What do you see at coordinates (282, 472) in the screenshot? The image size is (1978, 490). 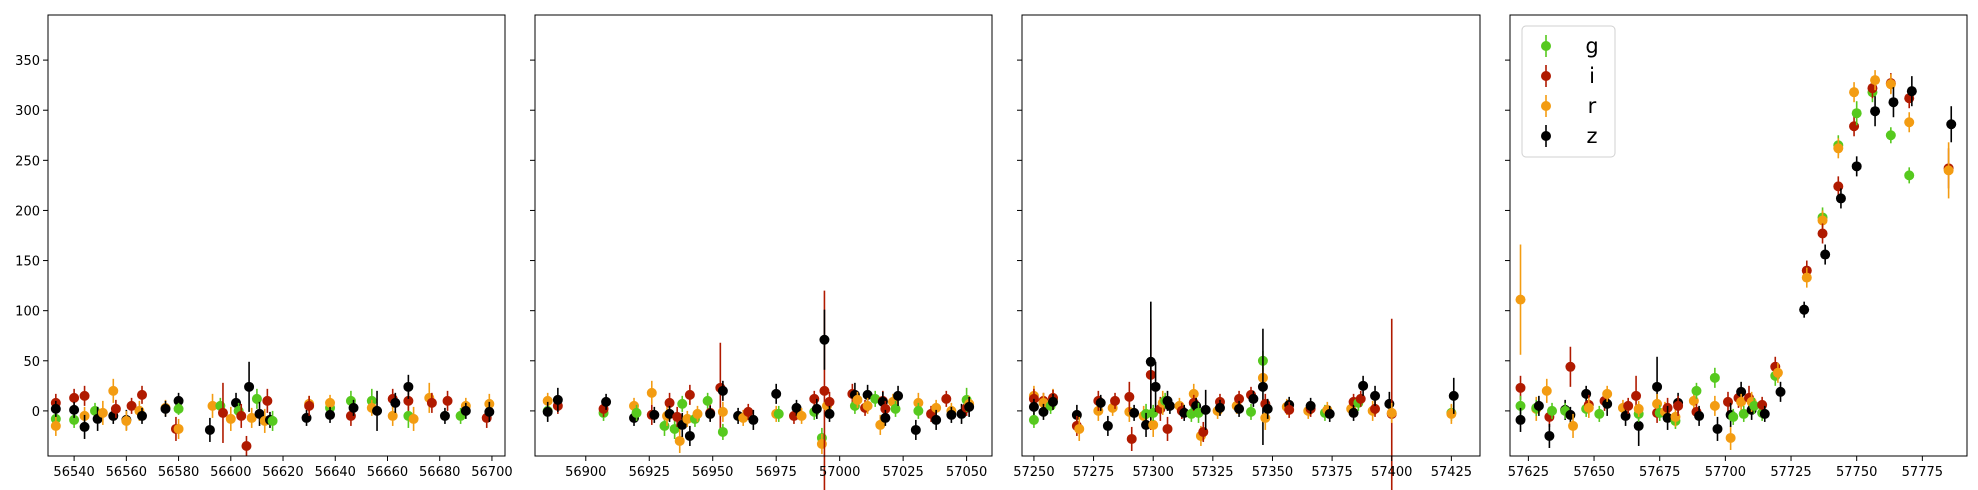 I see `x-tick-label: 56620` at bounding box center [282, 472].